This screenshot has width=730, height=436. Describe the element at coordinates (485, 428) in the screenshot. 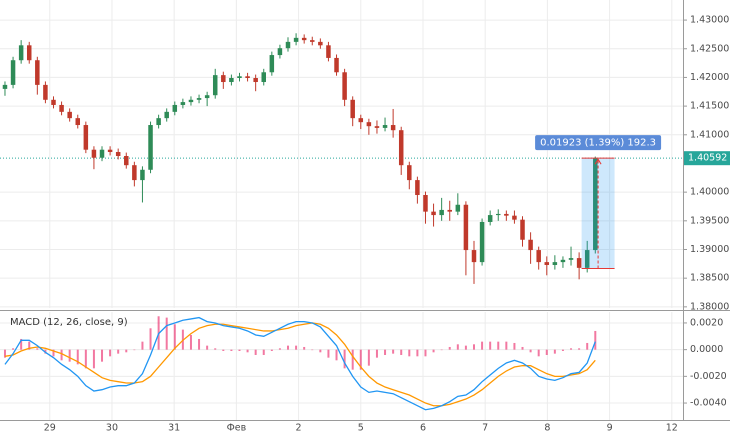

I see `x-tick-label: 7` at that location.